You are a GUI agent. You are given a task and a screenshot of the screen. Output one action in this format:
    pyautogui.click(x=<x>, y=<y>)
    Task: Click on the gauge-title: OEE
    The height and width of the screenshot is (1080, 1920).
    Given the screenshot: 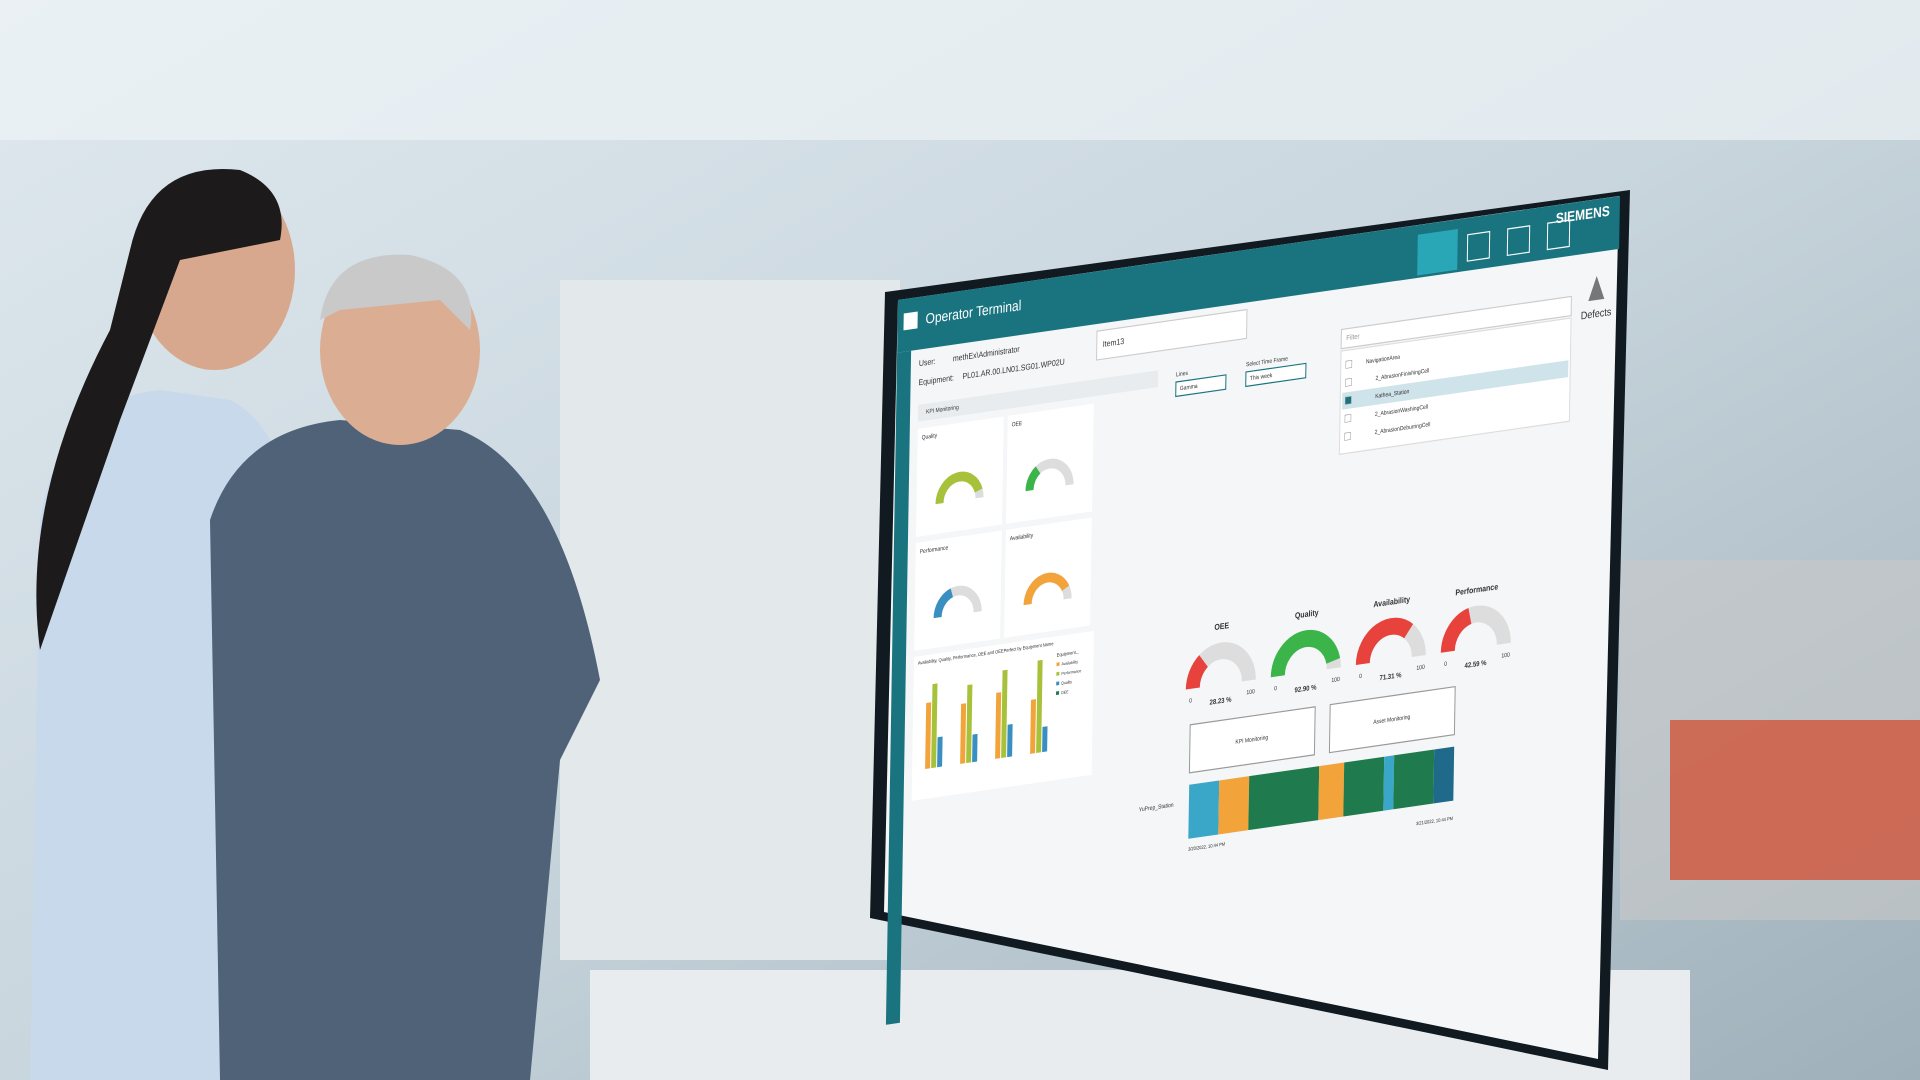 What is the action you would take?
    pyautogui.click(x=1017, y=425)
    